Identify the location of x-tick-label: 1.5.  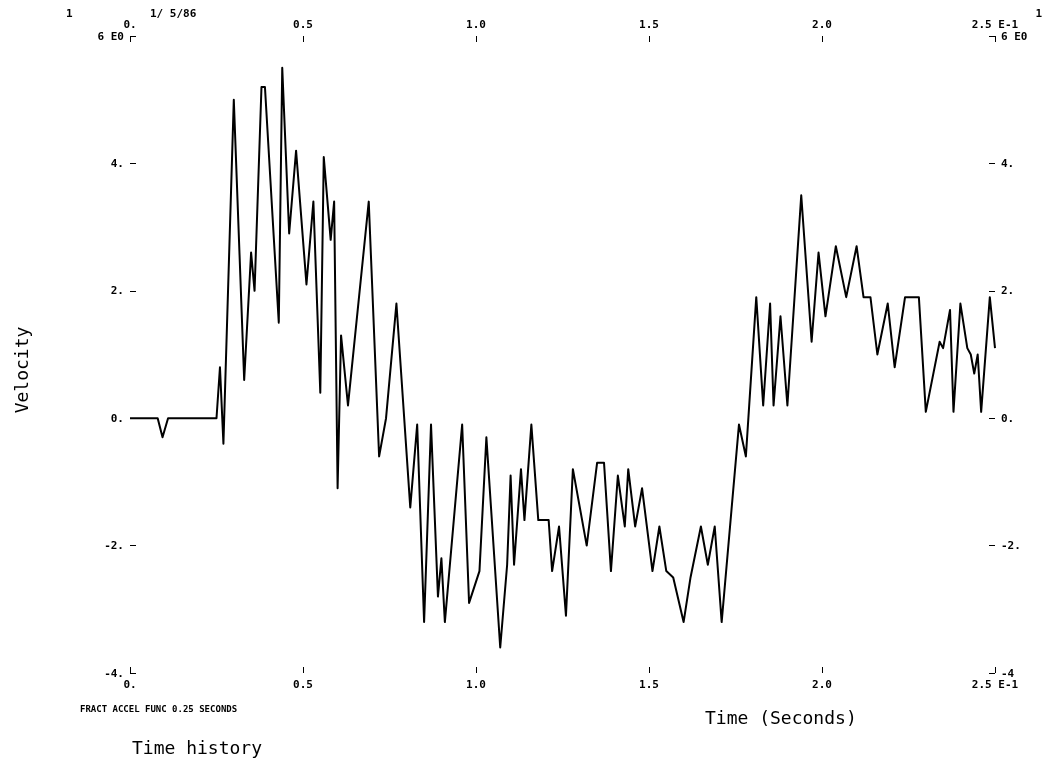
(649, 684).